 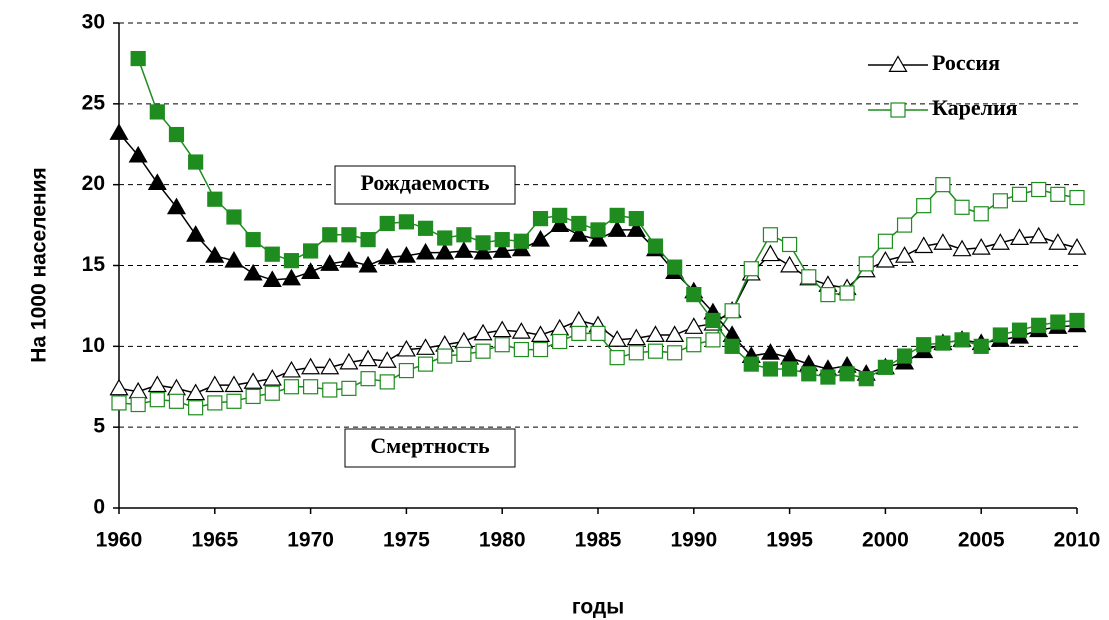 I want to click on y-tick-label: 5, so click(x=99, y=426).